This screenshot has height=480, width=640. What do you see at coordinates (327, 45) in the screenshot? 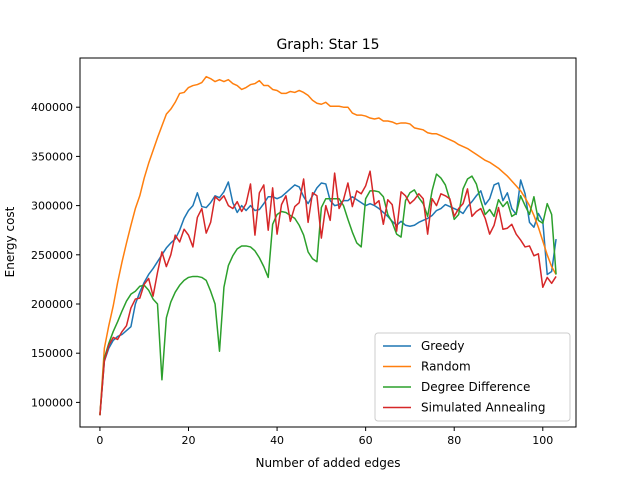
I see `chart-title: Graph: Star 15` at bounding box center [327, 45].